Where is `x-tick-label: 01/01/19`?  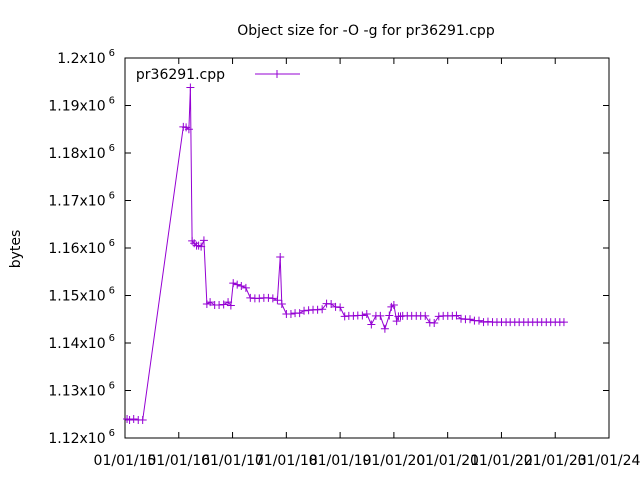
x-tick-label: 01/01/19 is located at coordinates (340, 461).